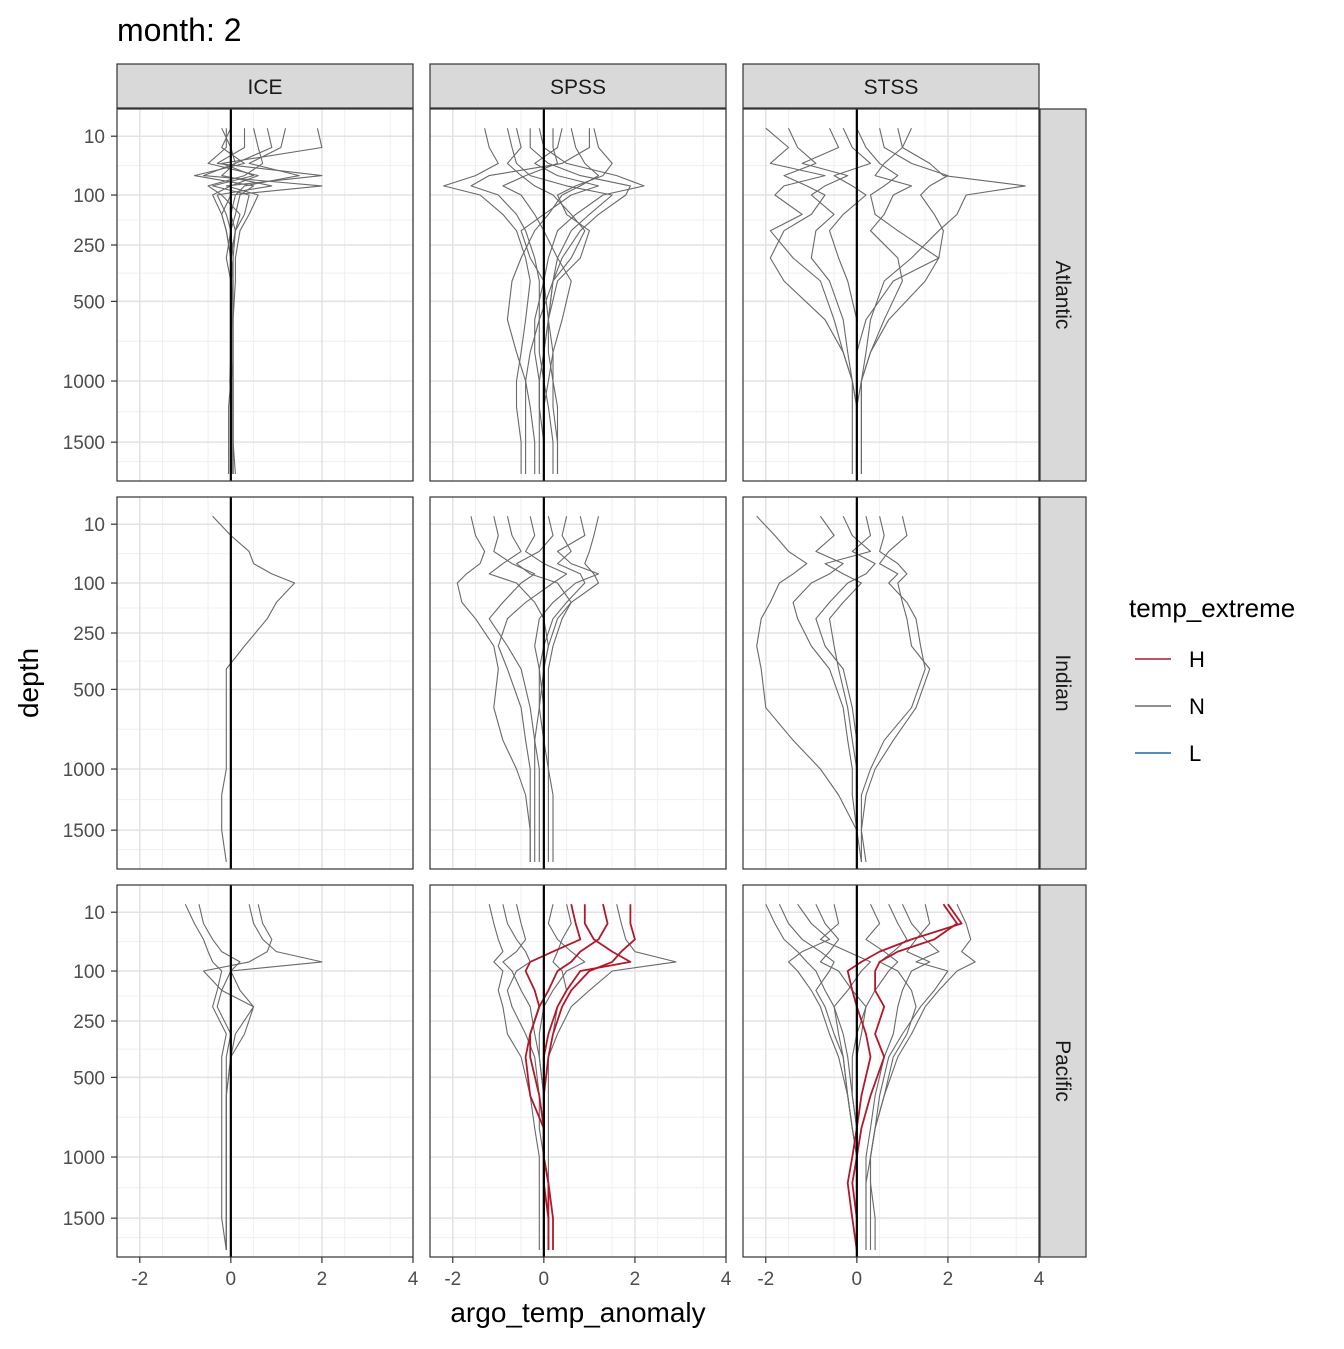  Describe the element at coordinates (577, 1312) in the screenshot. I see `x-axis-label: argo_temp_anomaly` at that location.